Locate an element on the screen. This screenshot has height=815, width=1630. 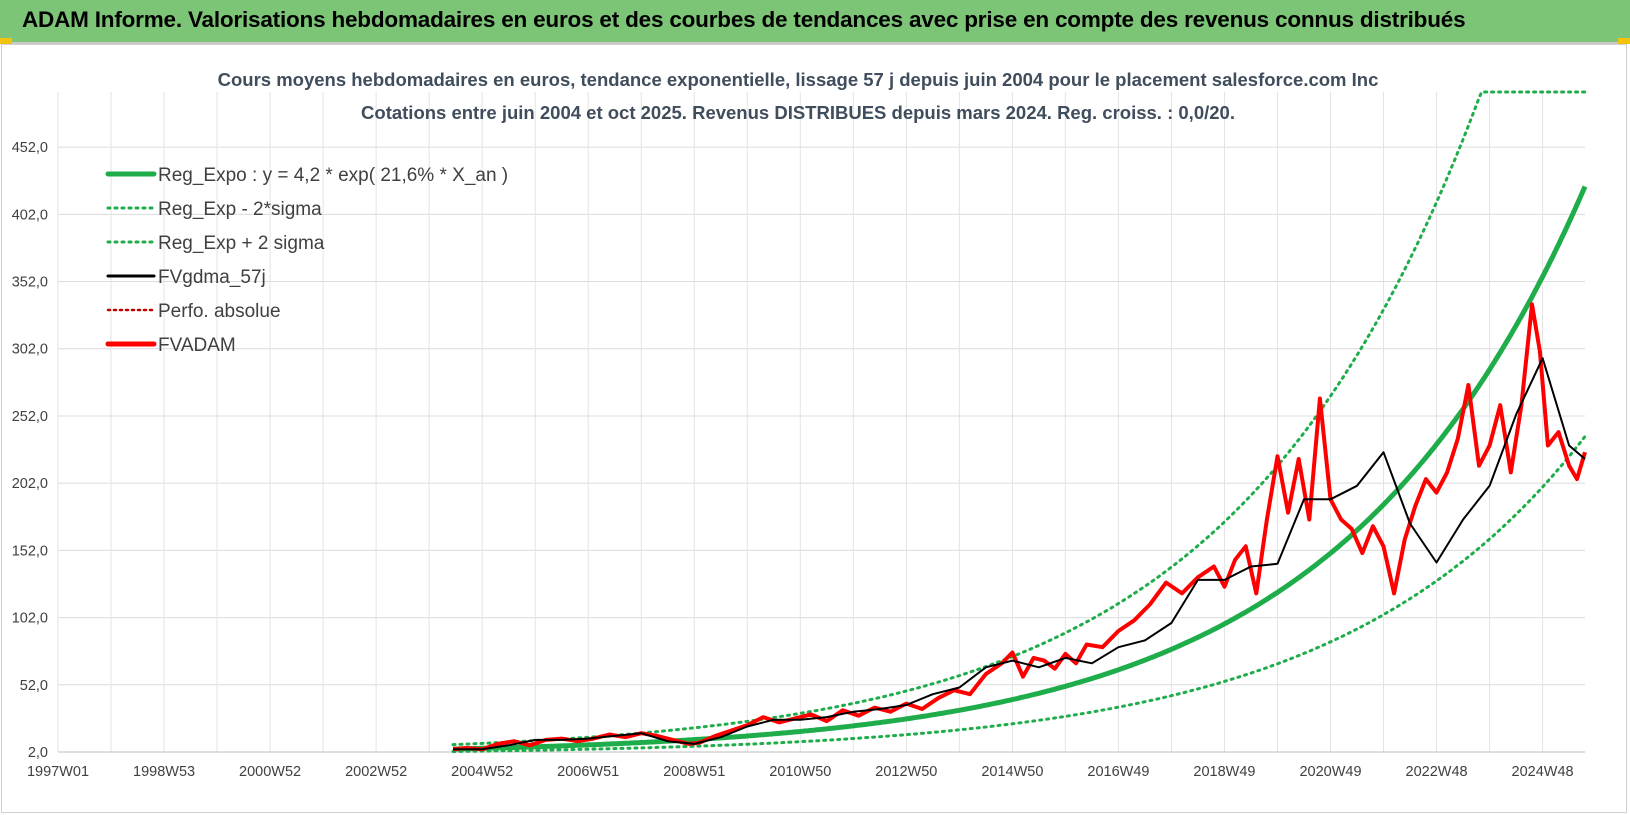
x-tick-label: 2004W52 is located at coordinates (482, 772).